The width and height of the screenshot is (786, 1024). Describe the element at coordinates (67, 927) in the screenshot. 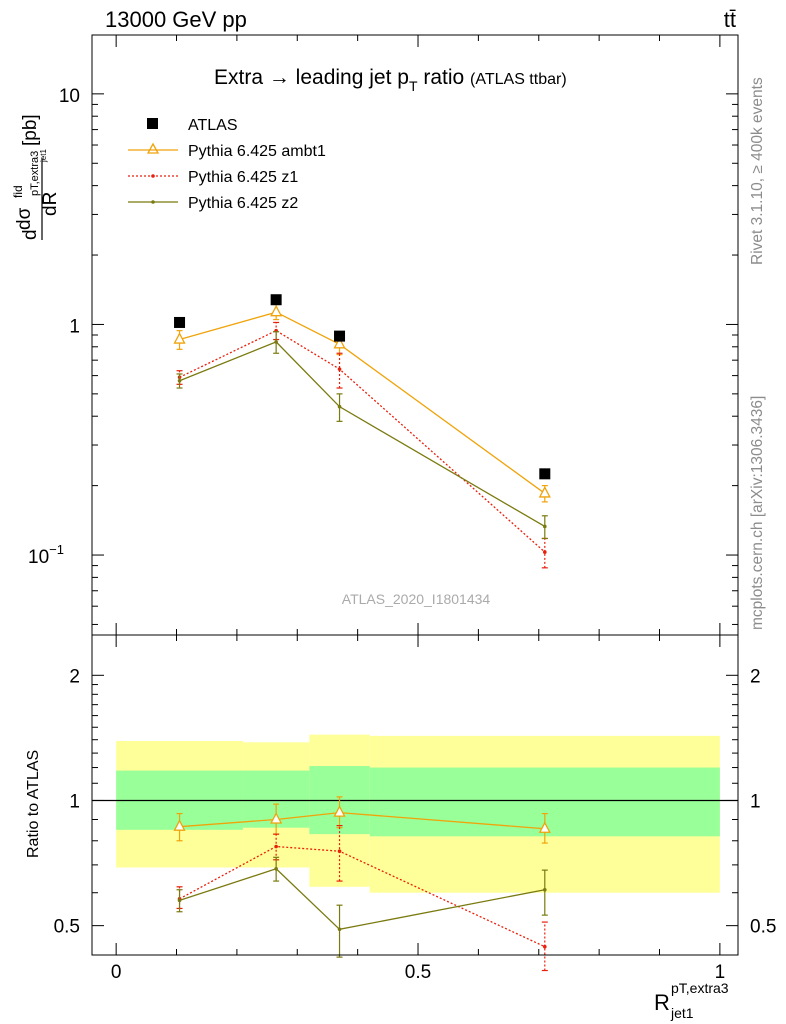

I see `ratio-y-tick-label-left: 0.5` at that location.